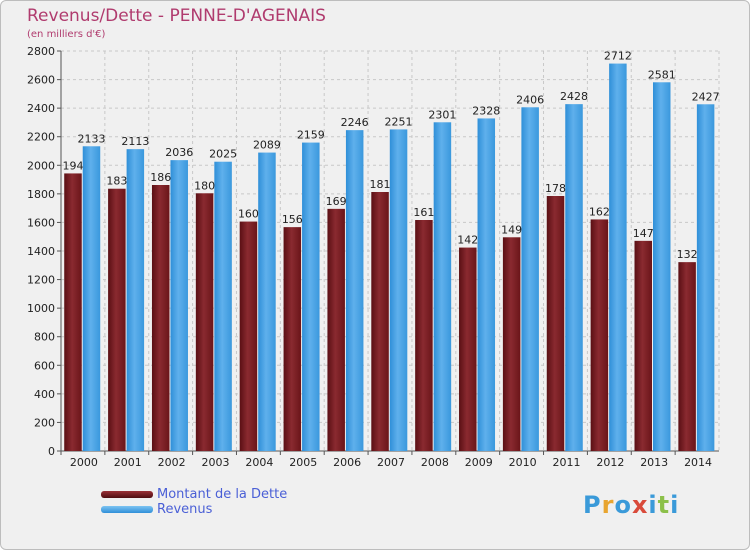  Describe the element at coordinates (479, 462) in the screenshot. I see `x-tick-label: 2009` at that location.